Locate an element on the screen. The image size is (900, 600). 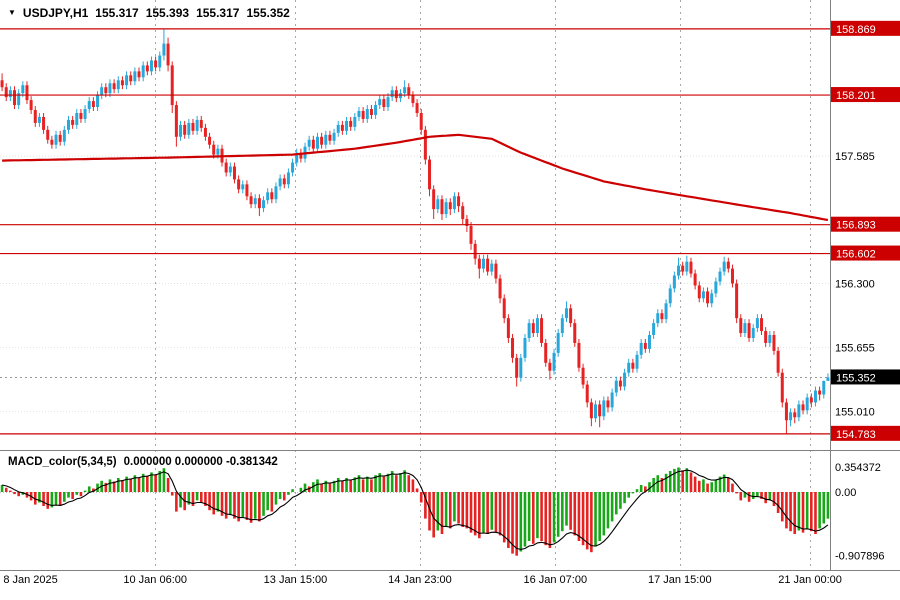
time-axis-label: 16 Jan 07:00 is located at coordinates (555, 580).